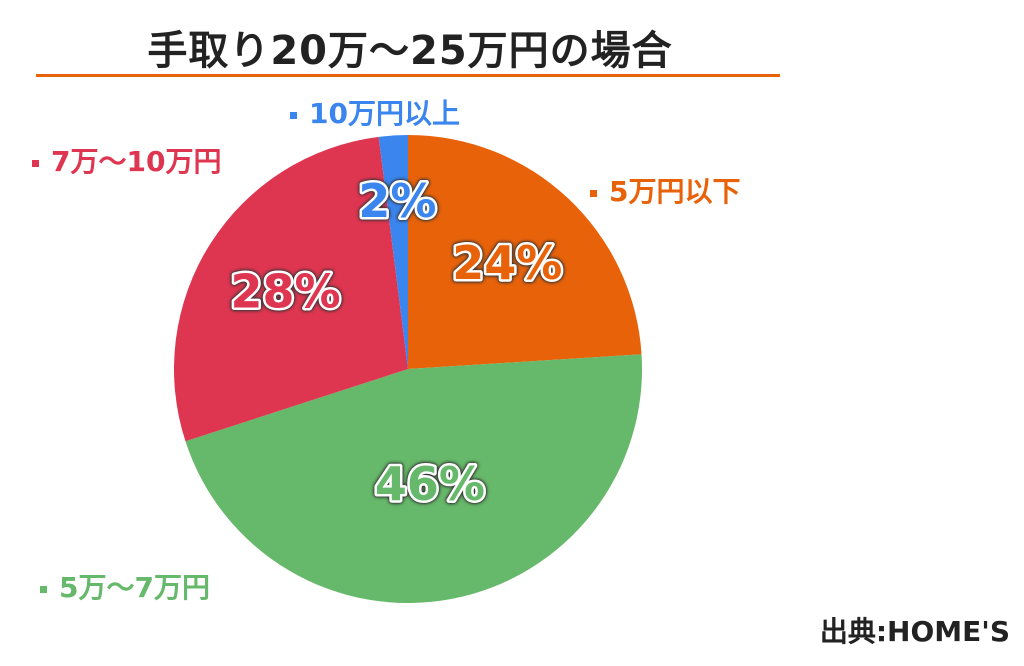 The height and width of the screenshot is (666, 1024). Describe the element at coordinates (285, 291) in the screenshot. I see `slice-percent-label: 28%` at that location.